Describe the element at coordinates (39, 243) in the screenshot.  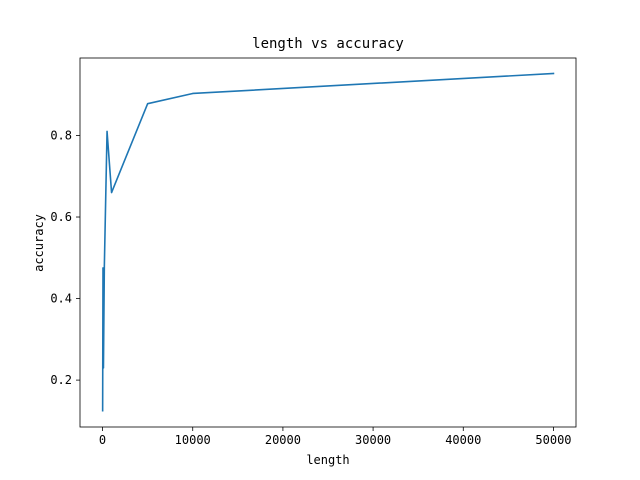
I see `y-axis-label: accuracy` at that location.